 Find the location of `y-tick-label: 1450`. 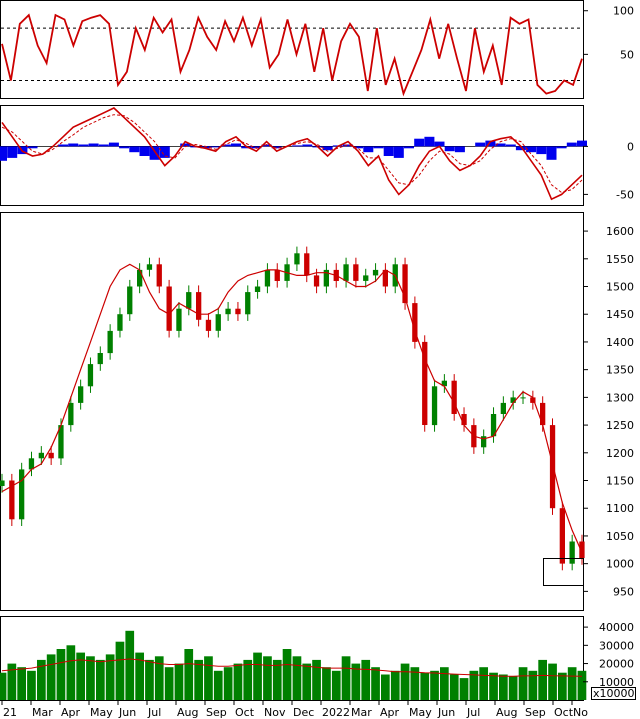

y-tick-label: 1450 is located at coordinates (620, 314).